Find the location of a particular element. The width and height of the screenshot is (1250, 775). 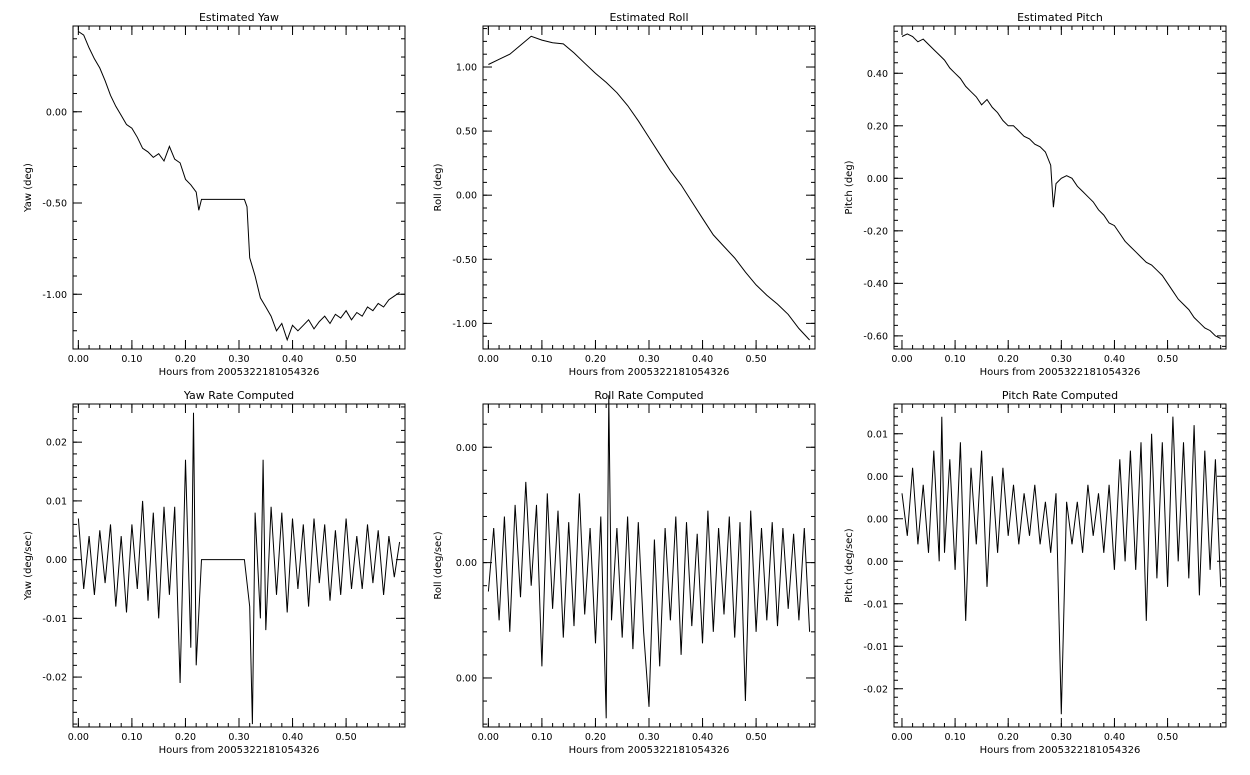

y-tick-label: -0.60 is located at coordinates (875, 336).